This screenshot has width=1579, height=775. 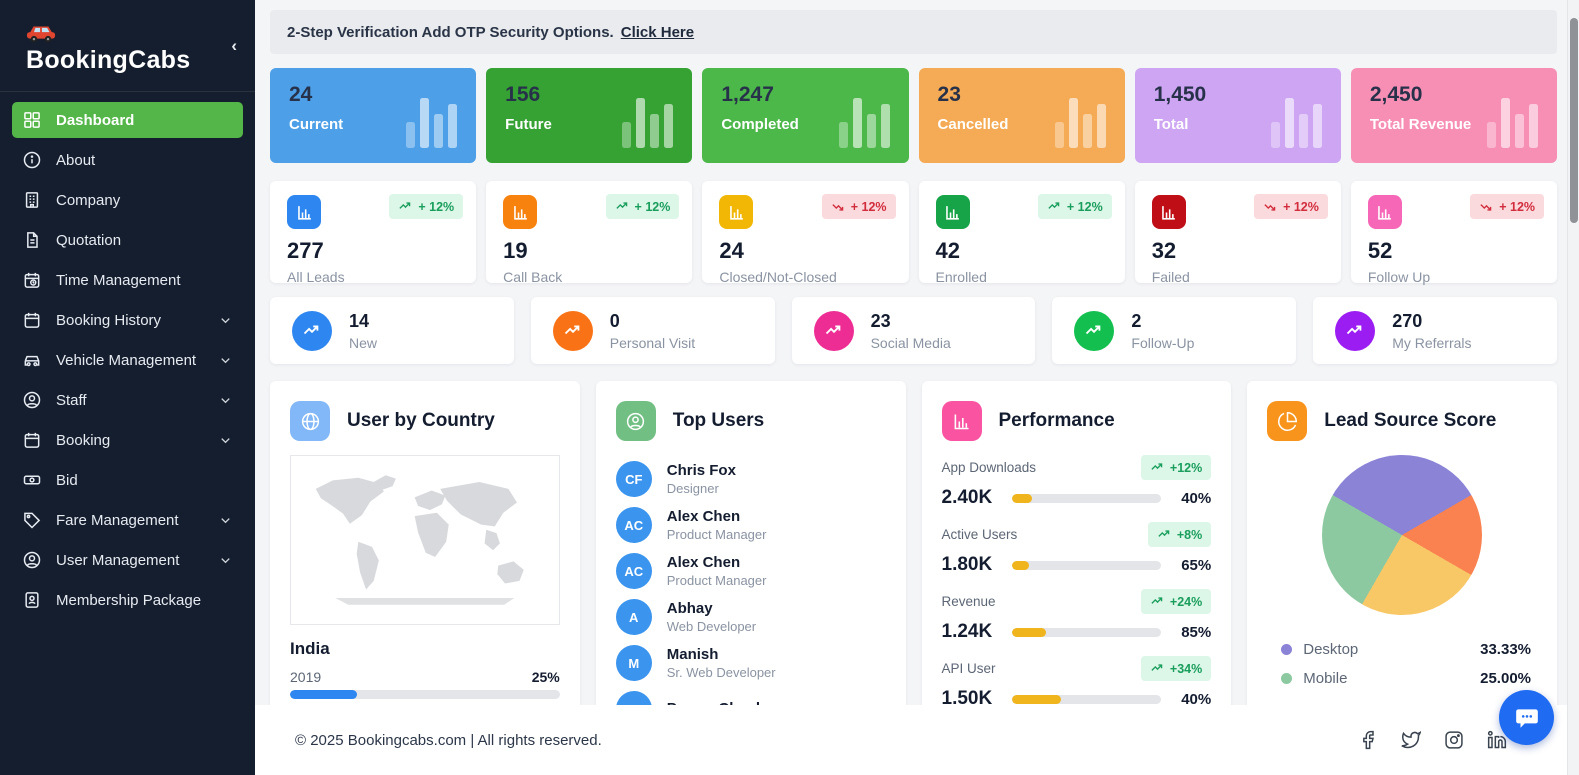 What do you see at coordinates (747, 94) in the screenshot?
I see `stat-value: 1,247` at bounding box center [747, 94].